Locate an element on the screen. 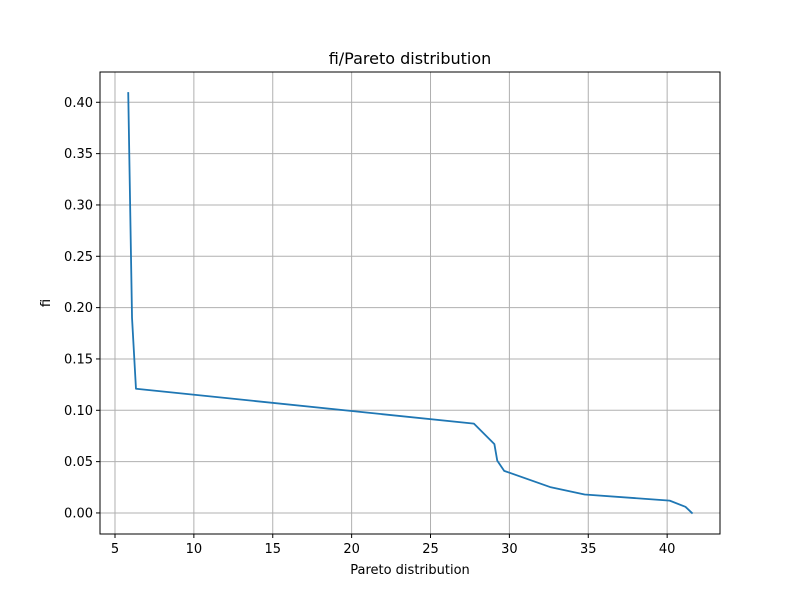 Image resolution: width=800 pixels, height=600 pixels. x-tick-label: 5 is located at coordinates (115, 549).